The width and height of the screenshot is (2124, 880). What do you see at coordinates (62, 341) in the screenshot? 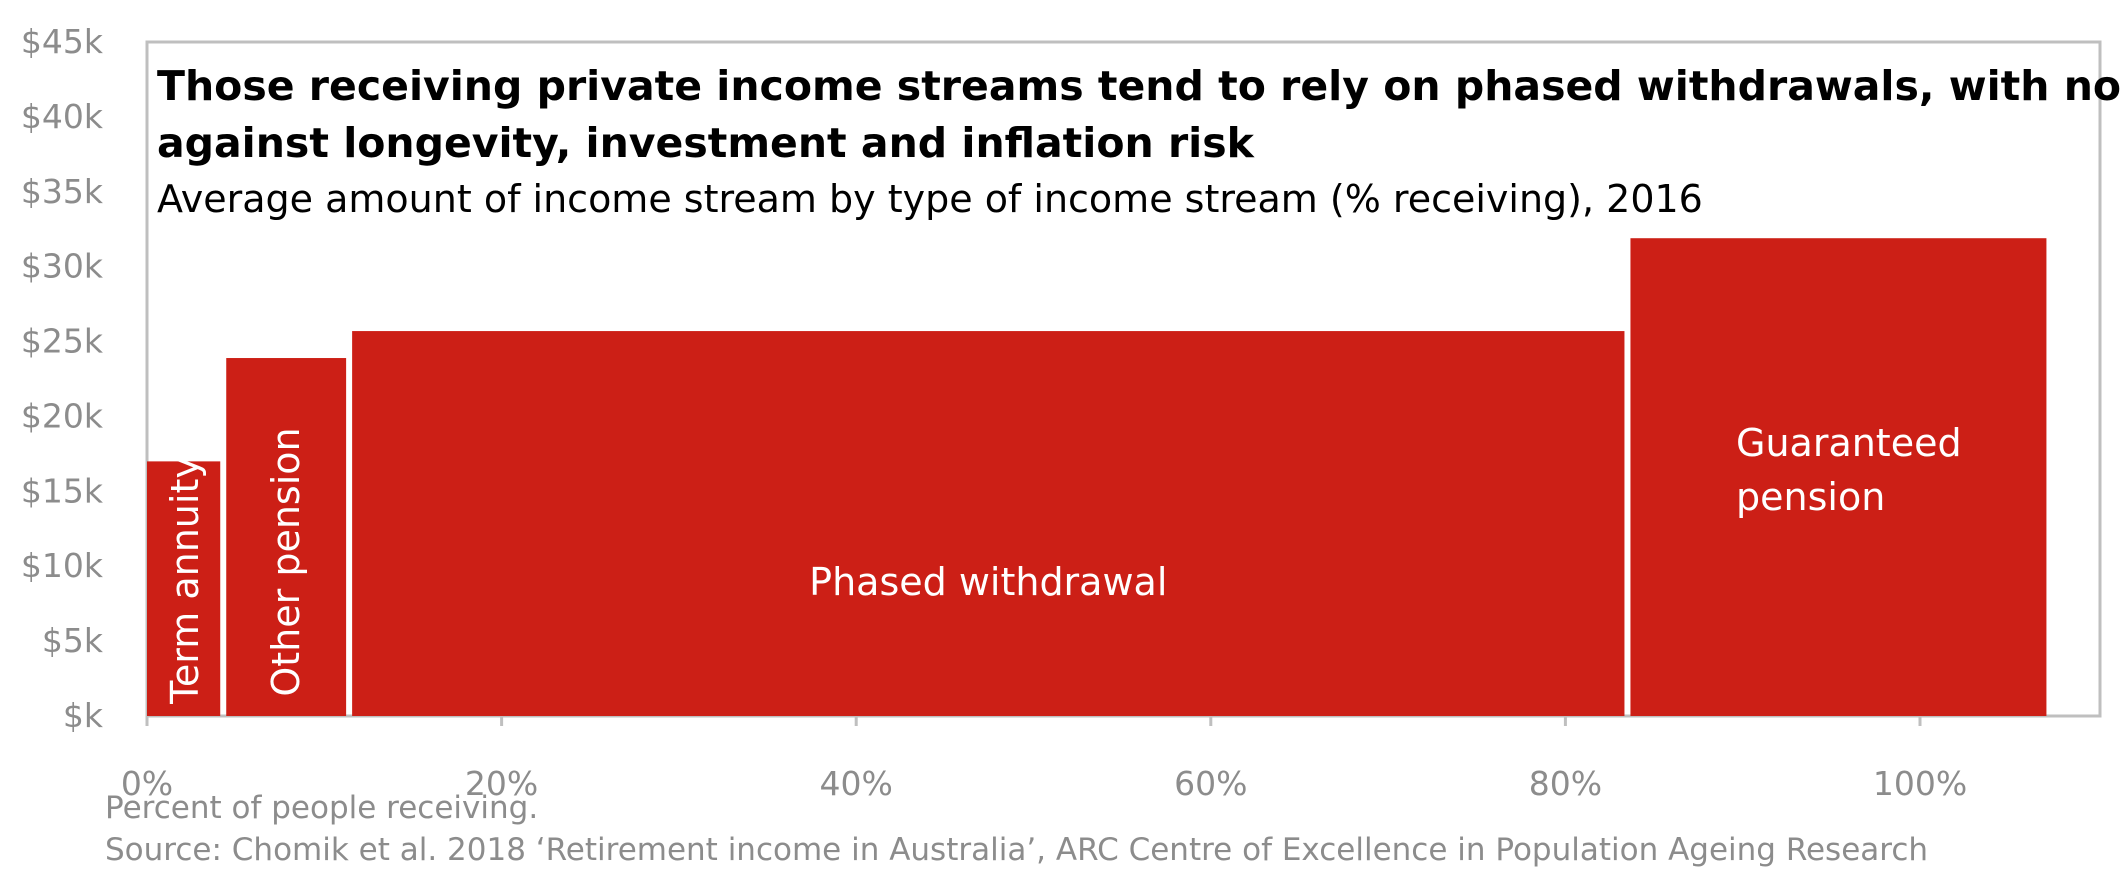
I see `y-tick-label: $25k` at bounding box center [62, 341].